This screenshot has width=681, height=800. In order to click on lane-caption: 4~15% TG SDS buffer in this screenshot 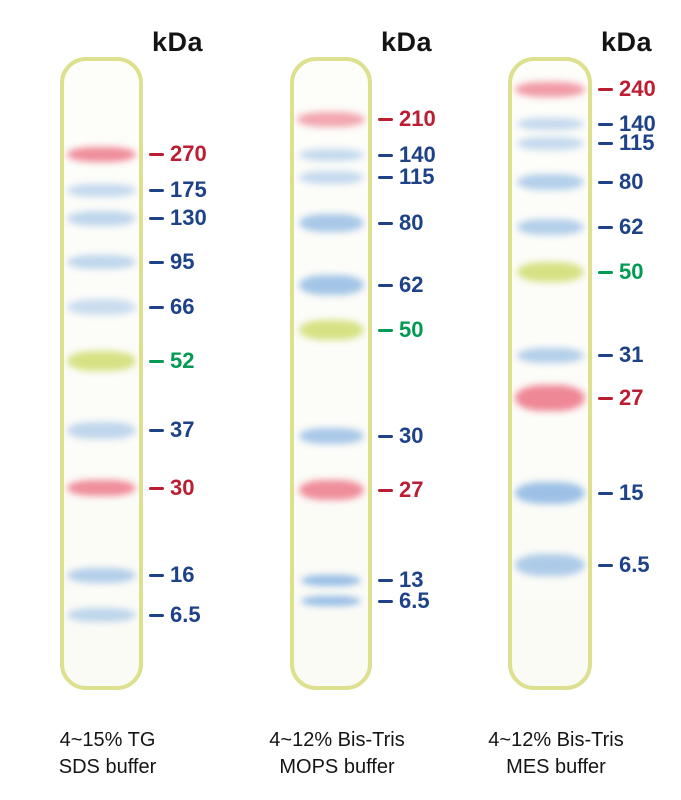, I will do `click(109, 754)`.